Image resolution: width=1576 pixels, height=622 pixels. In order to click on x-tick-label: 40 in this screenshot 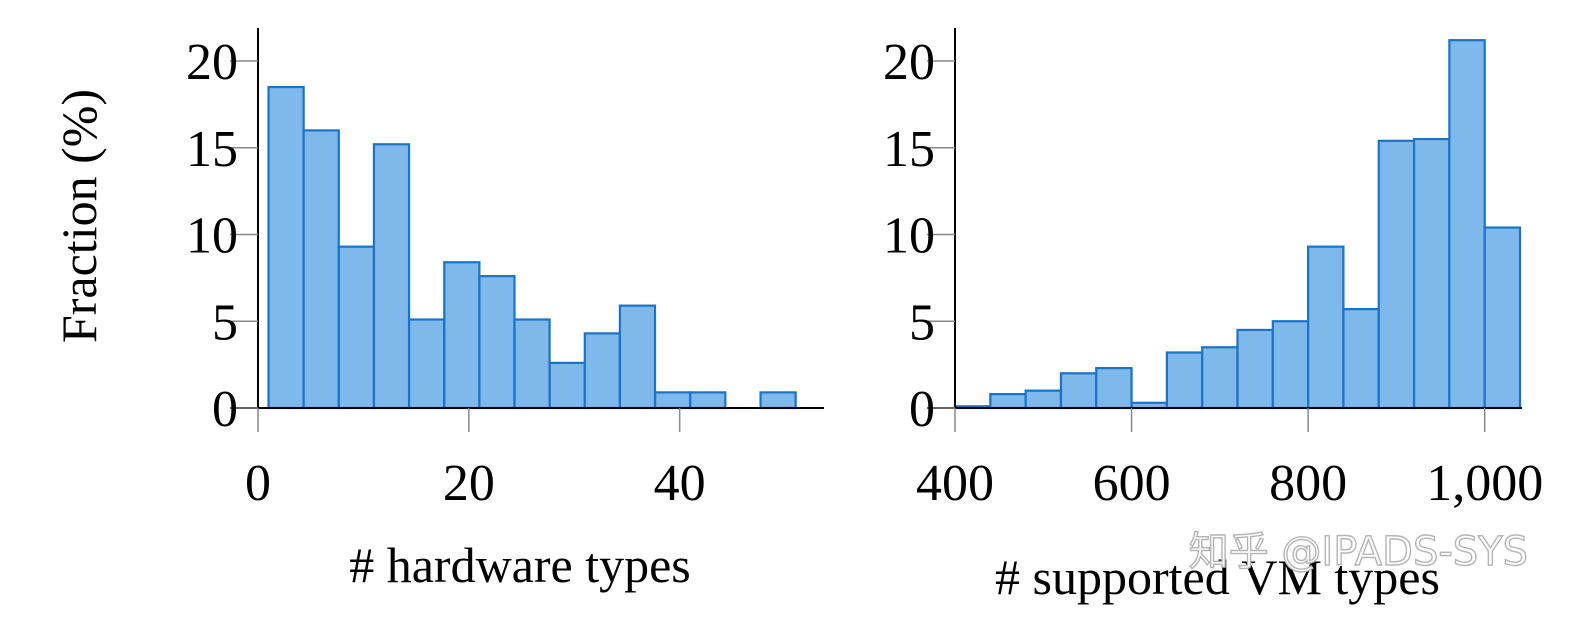, I will do `click(680, 483)`.